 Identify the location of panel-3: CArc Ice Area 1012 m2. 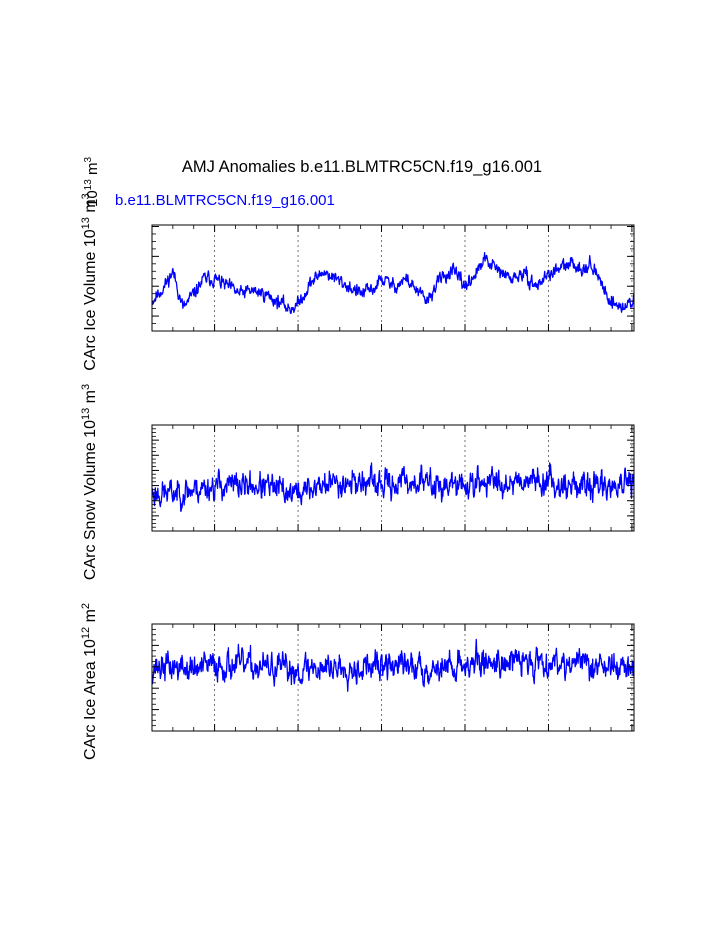
(357, 681).